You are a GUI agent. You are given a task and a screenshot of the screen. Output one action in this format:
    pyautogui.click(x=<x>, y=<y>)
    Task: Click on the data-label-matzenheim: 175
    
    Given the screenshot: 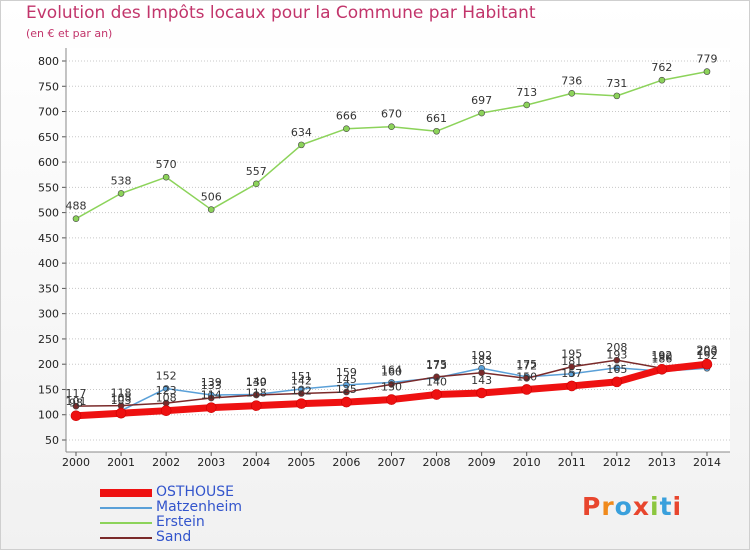 What is the action you would take?
    pyautogui.click(x=526, y=364)
    